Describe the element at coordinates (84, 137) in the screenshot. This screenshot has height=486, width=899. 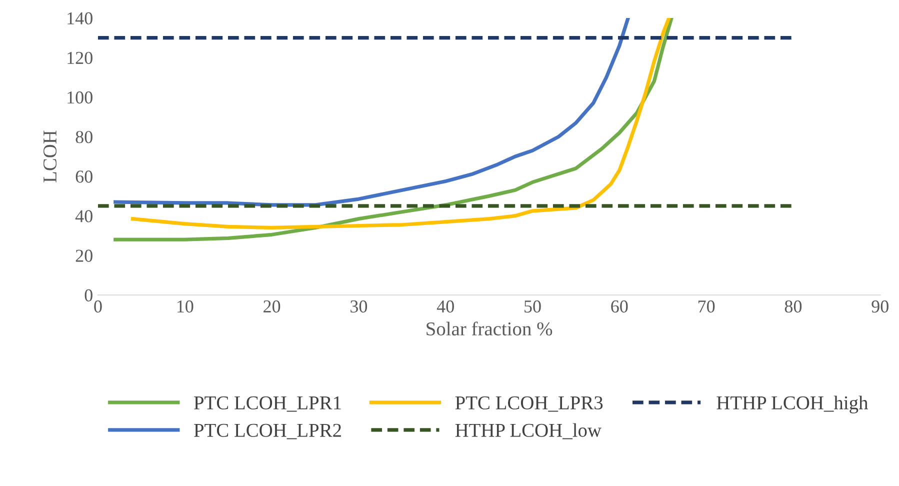
I see `y-tick-label: 80` at that location.